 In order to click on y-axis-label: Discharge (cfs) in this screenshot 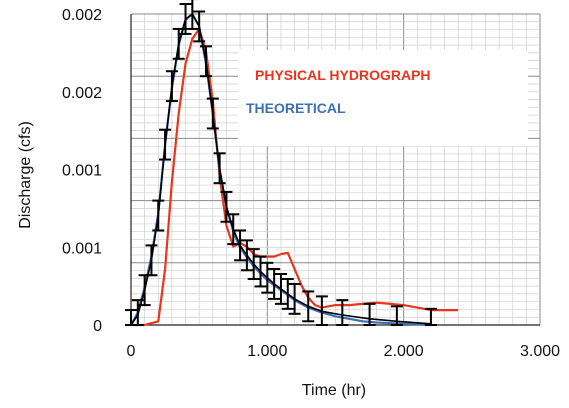, I will do `click(25, 175)`.